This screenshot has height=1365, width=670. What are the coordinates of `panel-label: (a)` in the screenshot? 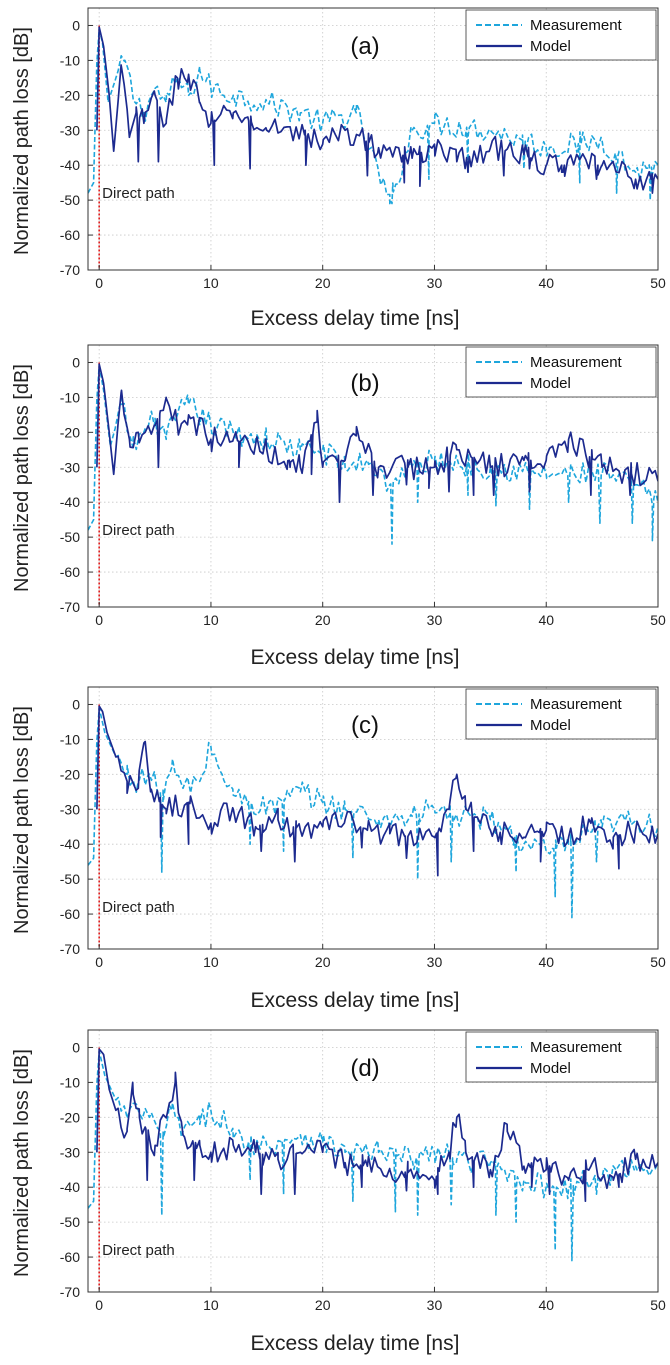 It's located at (364, 46).